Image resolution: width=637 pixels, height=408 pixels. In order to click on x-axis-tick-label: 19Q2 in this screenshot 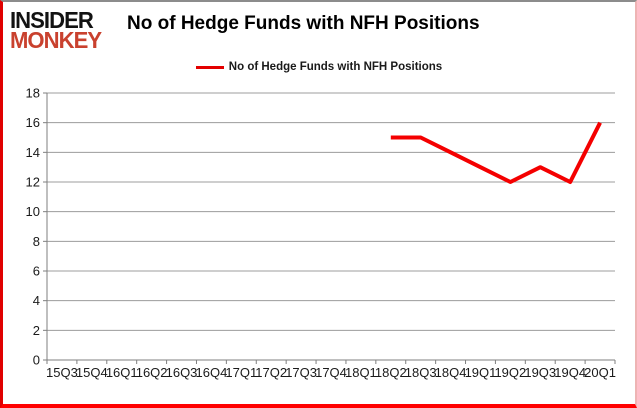, I will do `click(510, 372)`.